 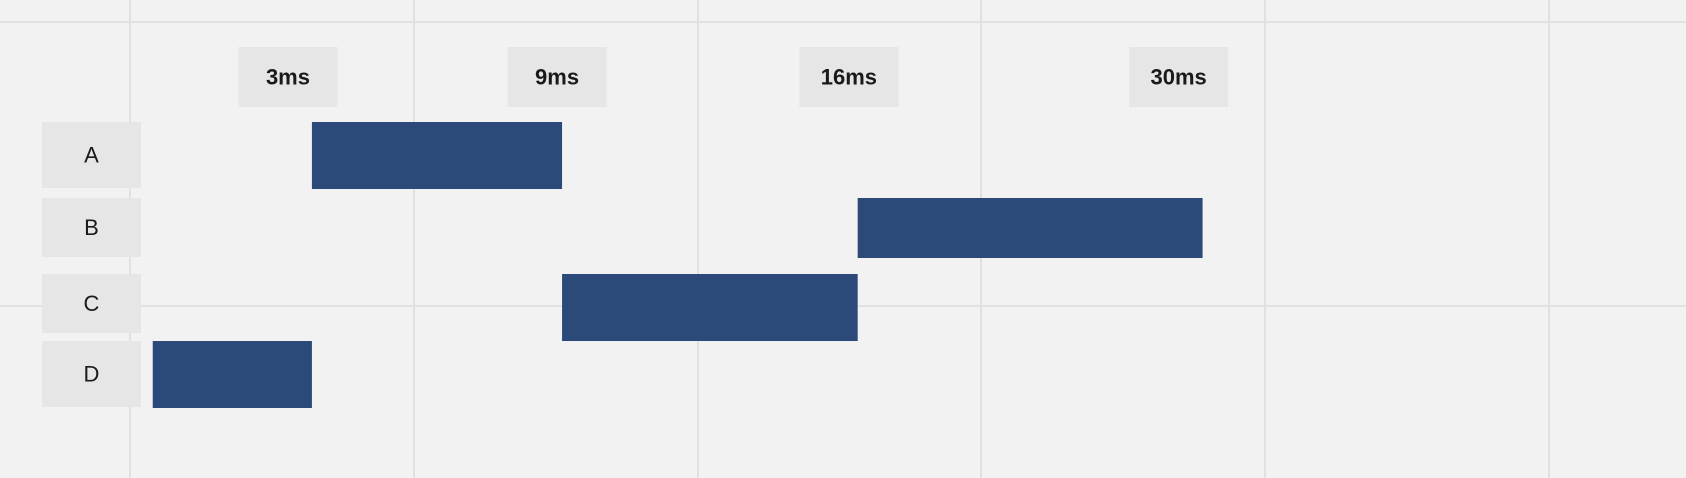 I want to click on row-label-c: C, so click(x=91, y=303).